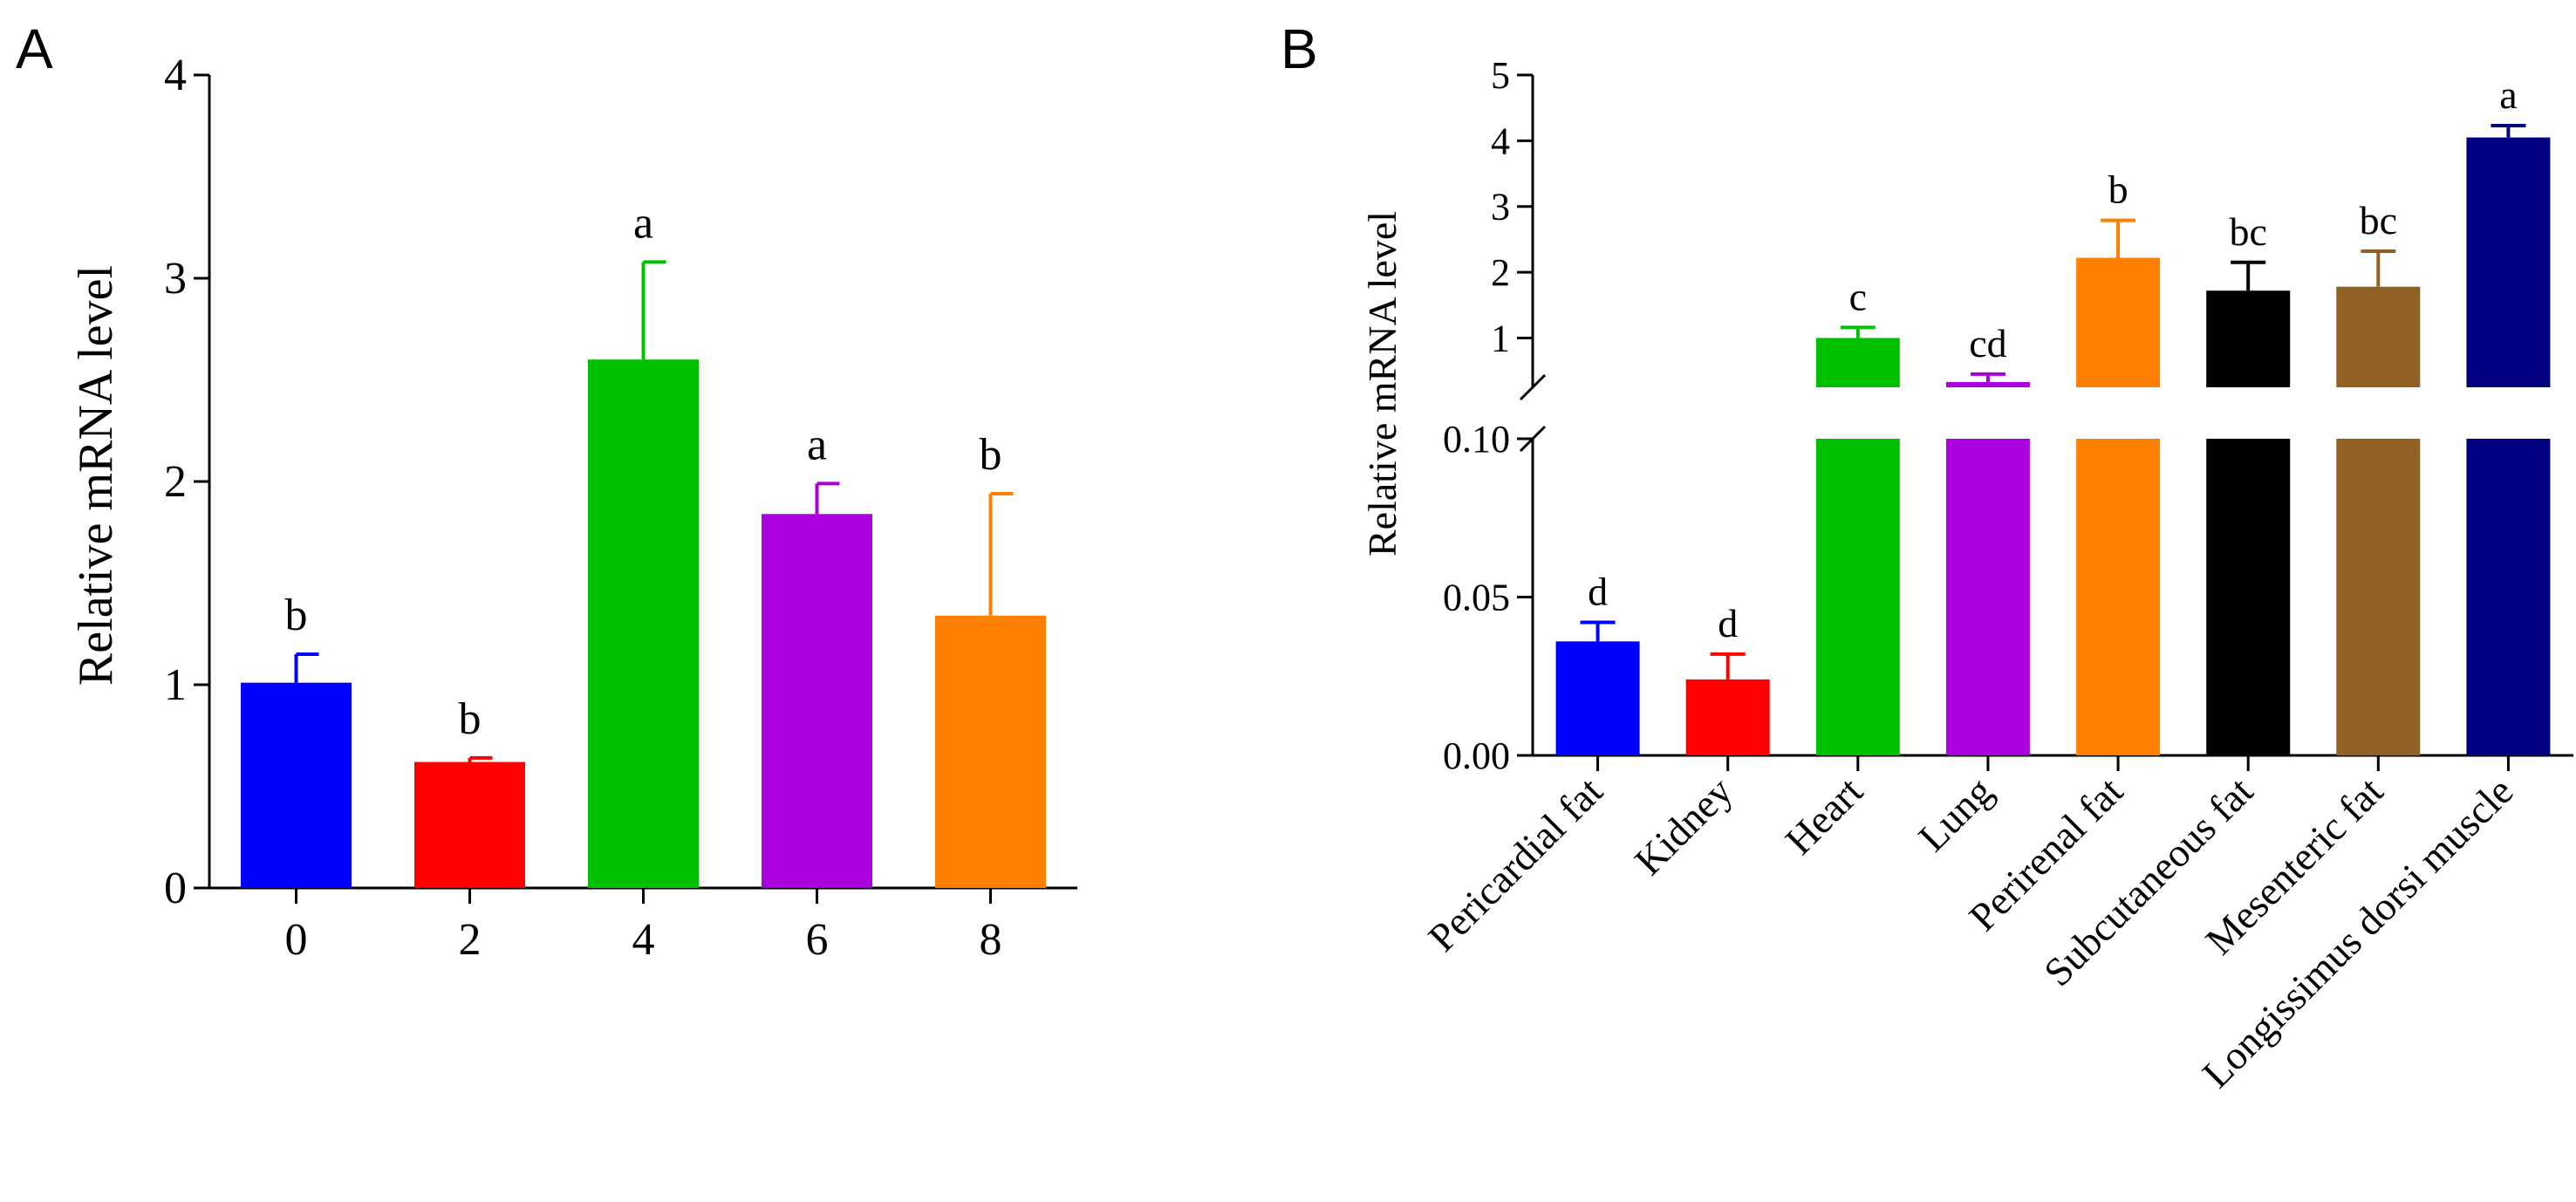 This screenshot has height=1202, width=2576. What do you see at coordinates (1299, 49) in the screenshot?
I see `panel-letter-b: B` at bounding box center [1299, 49].